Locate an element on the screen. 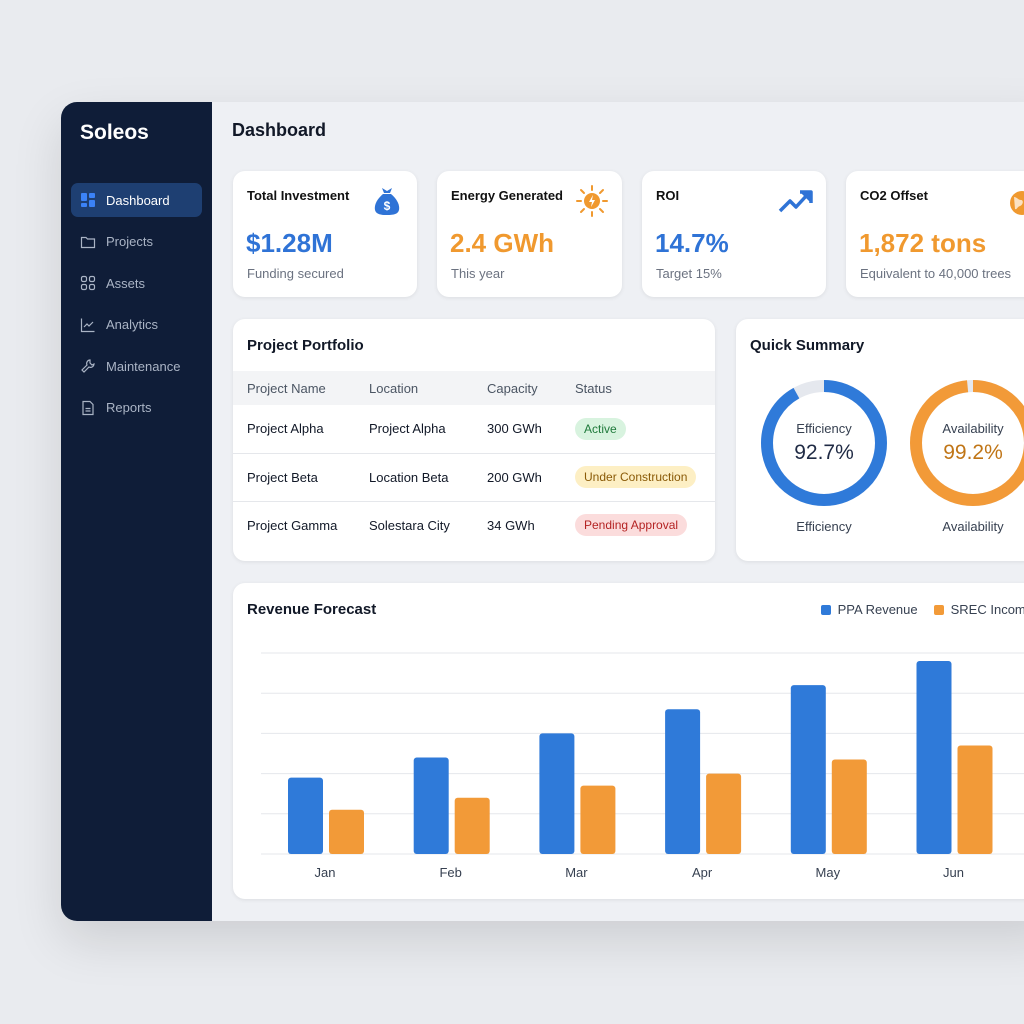  column-header: Capacity is located at coordinates (517, 388).